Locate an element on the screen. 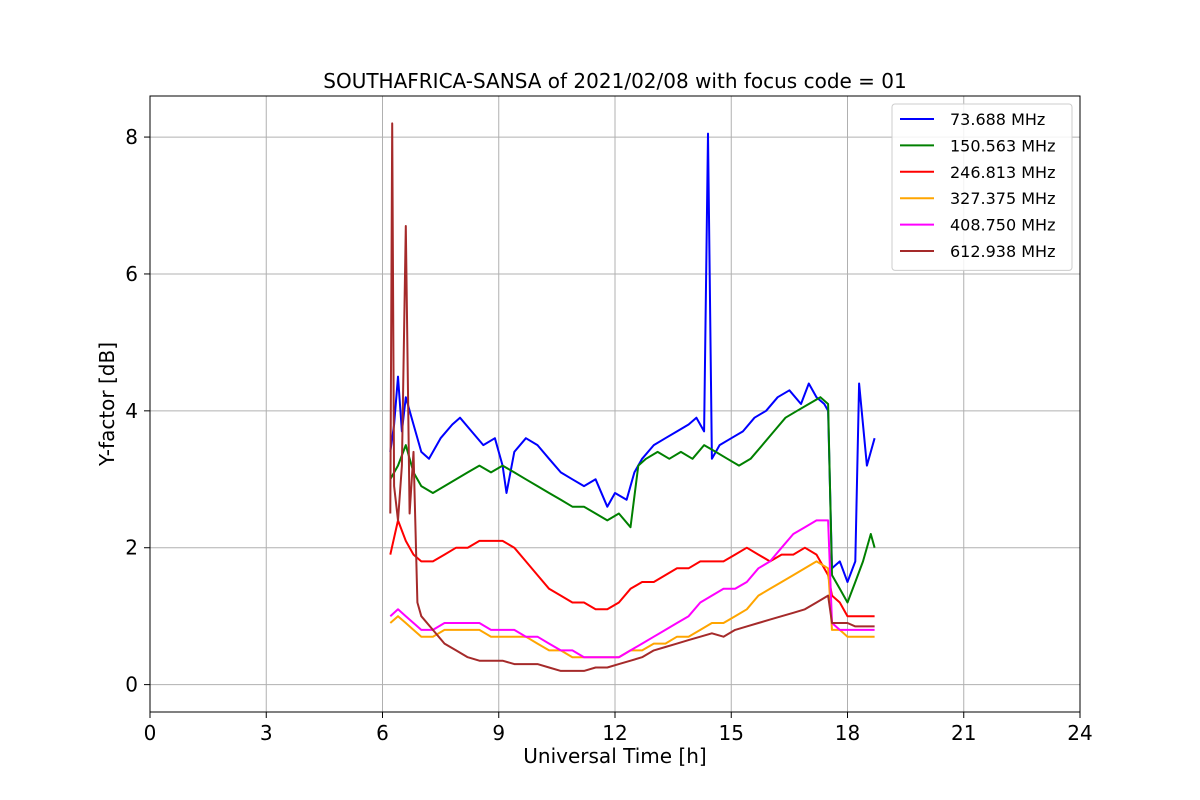  x-tick-label: 12 is located at coordinates (614, 733).